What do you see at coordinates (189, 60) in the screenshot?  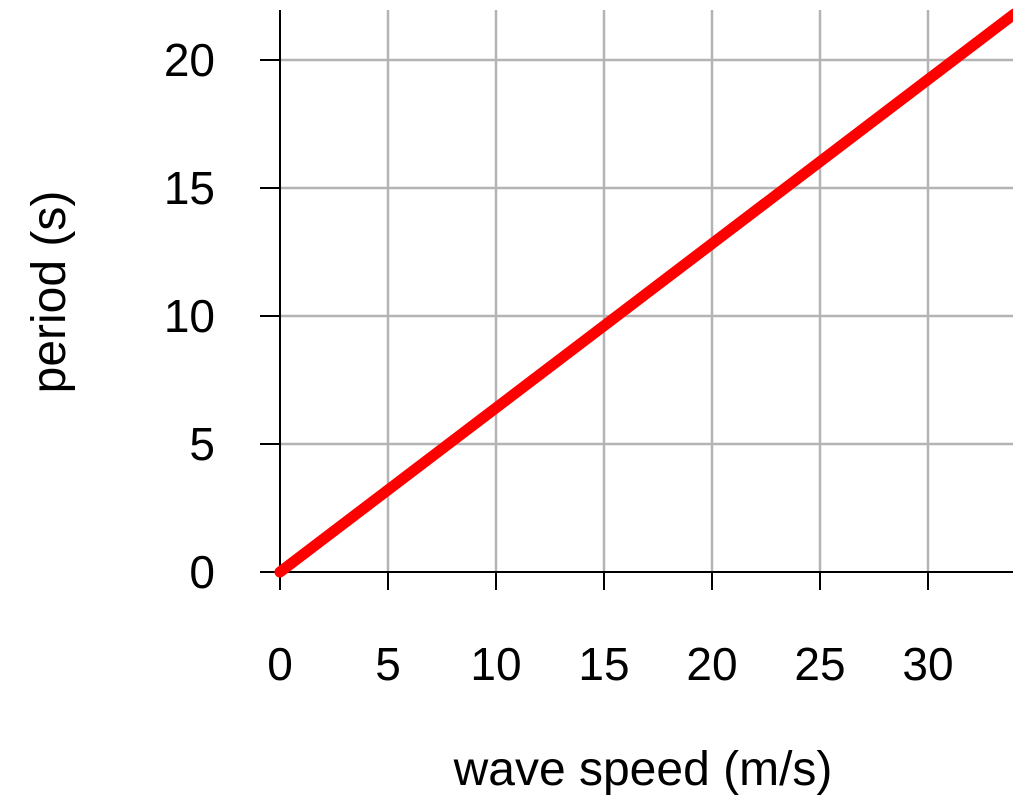 I see `y-tick-label: 20` at bounding box center [189, 60].